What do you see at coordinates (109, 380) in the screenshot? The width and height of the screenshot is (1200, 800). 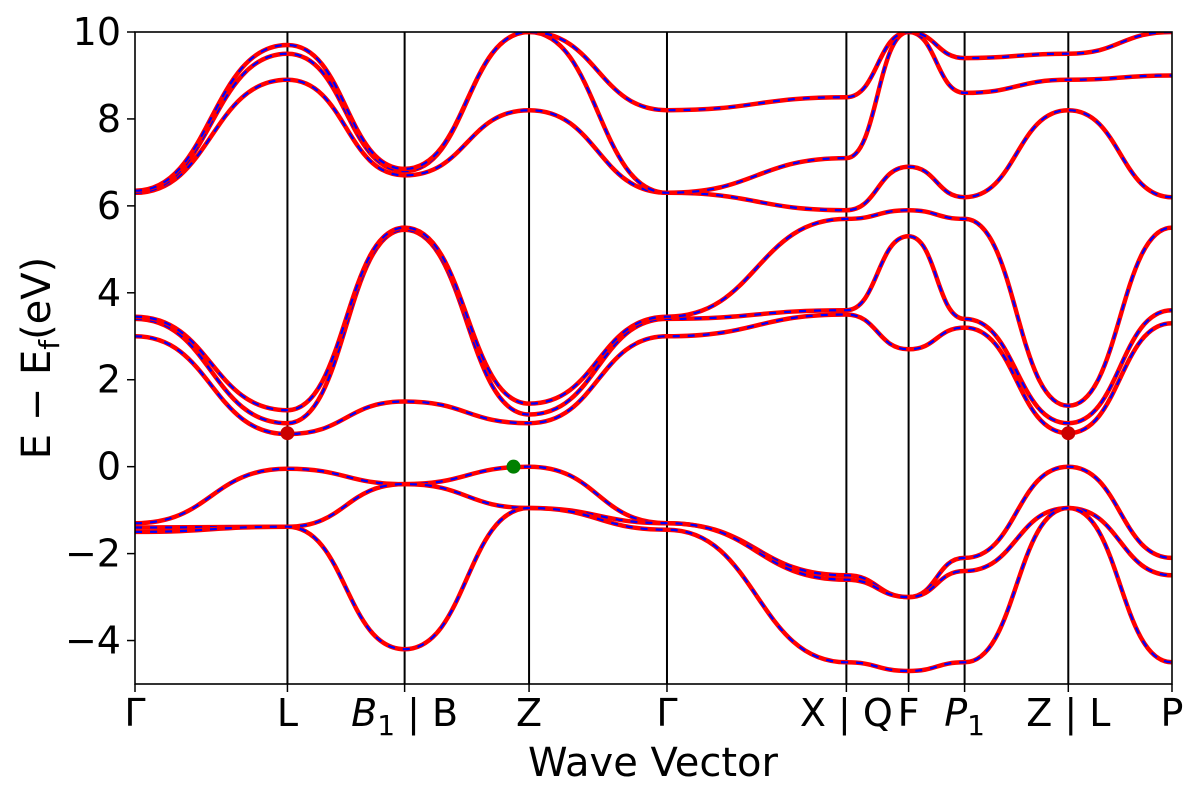 I see `y-tick-label: 2` at bounding box center [109, 380].